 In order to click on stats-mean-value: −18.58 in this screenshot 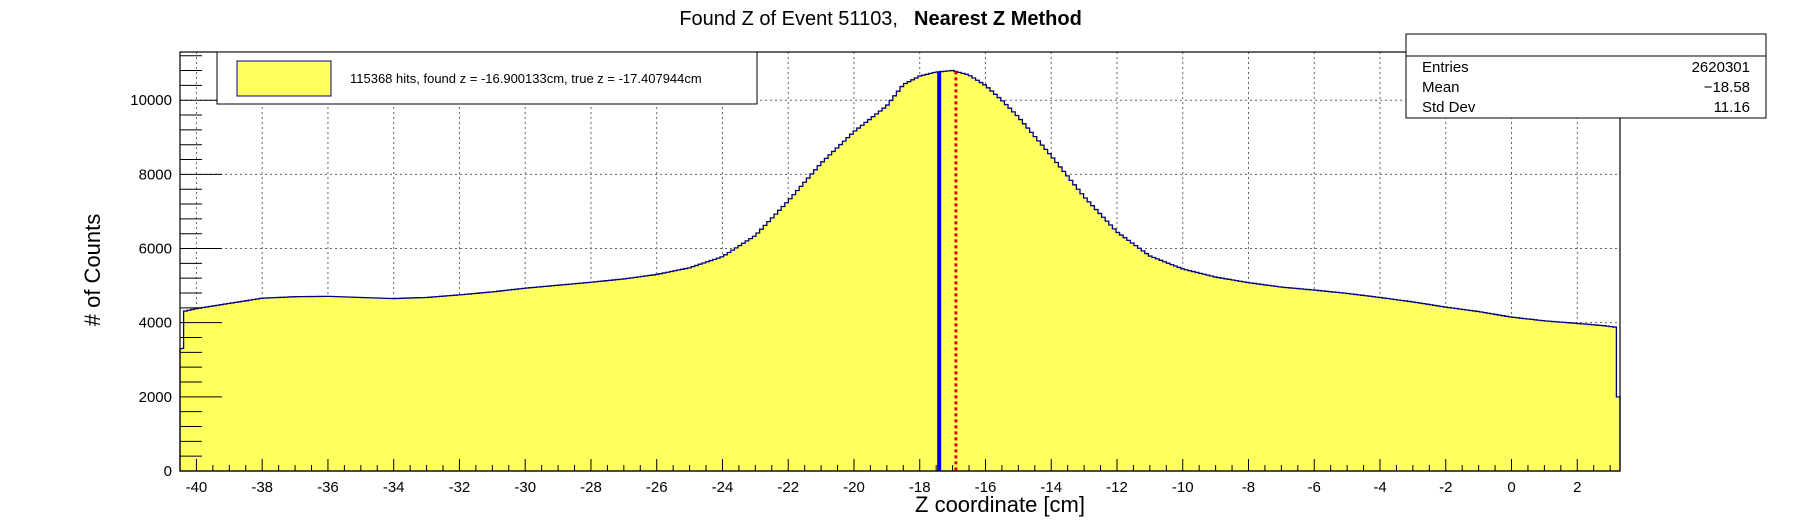, I will do `click(1727, 87)`.